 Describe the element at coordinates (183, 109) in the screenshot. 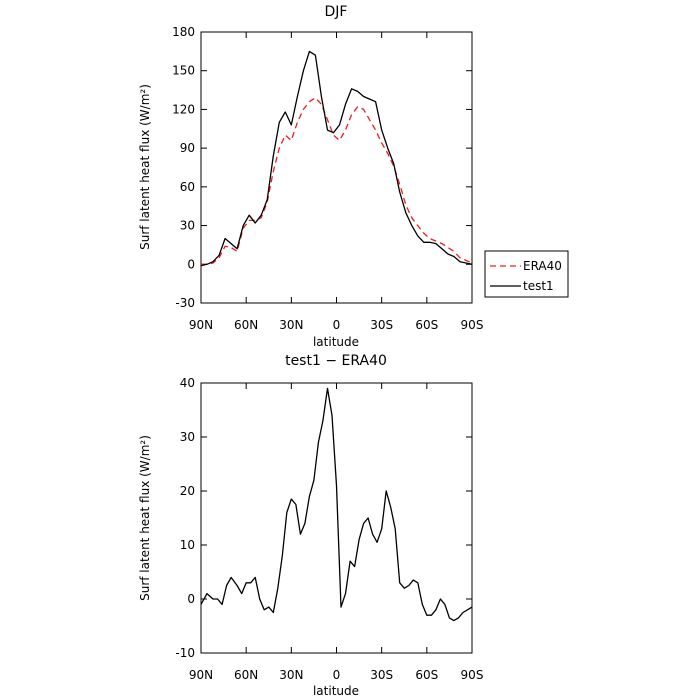

I see `y-tick-label: 120` at that location.